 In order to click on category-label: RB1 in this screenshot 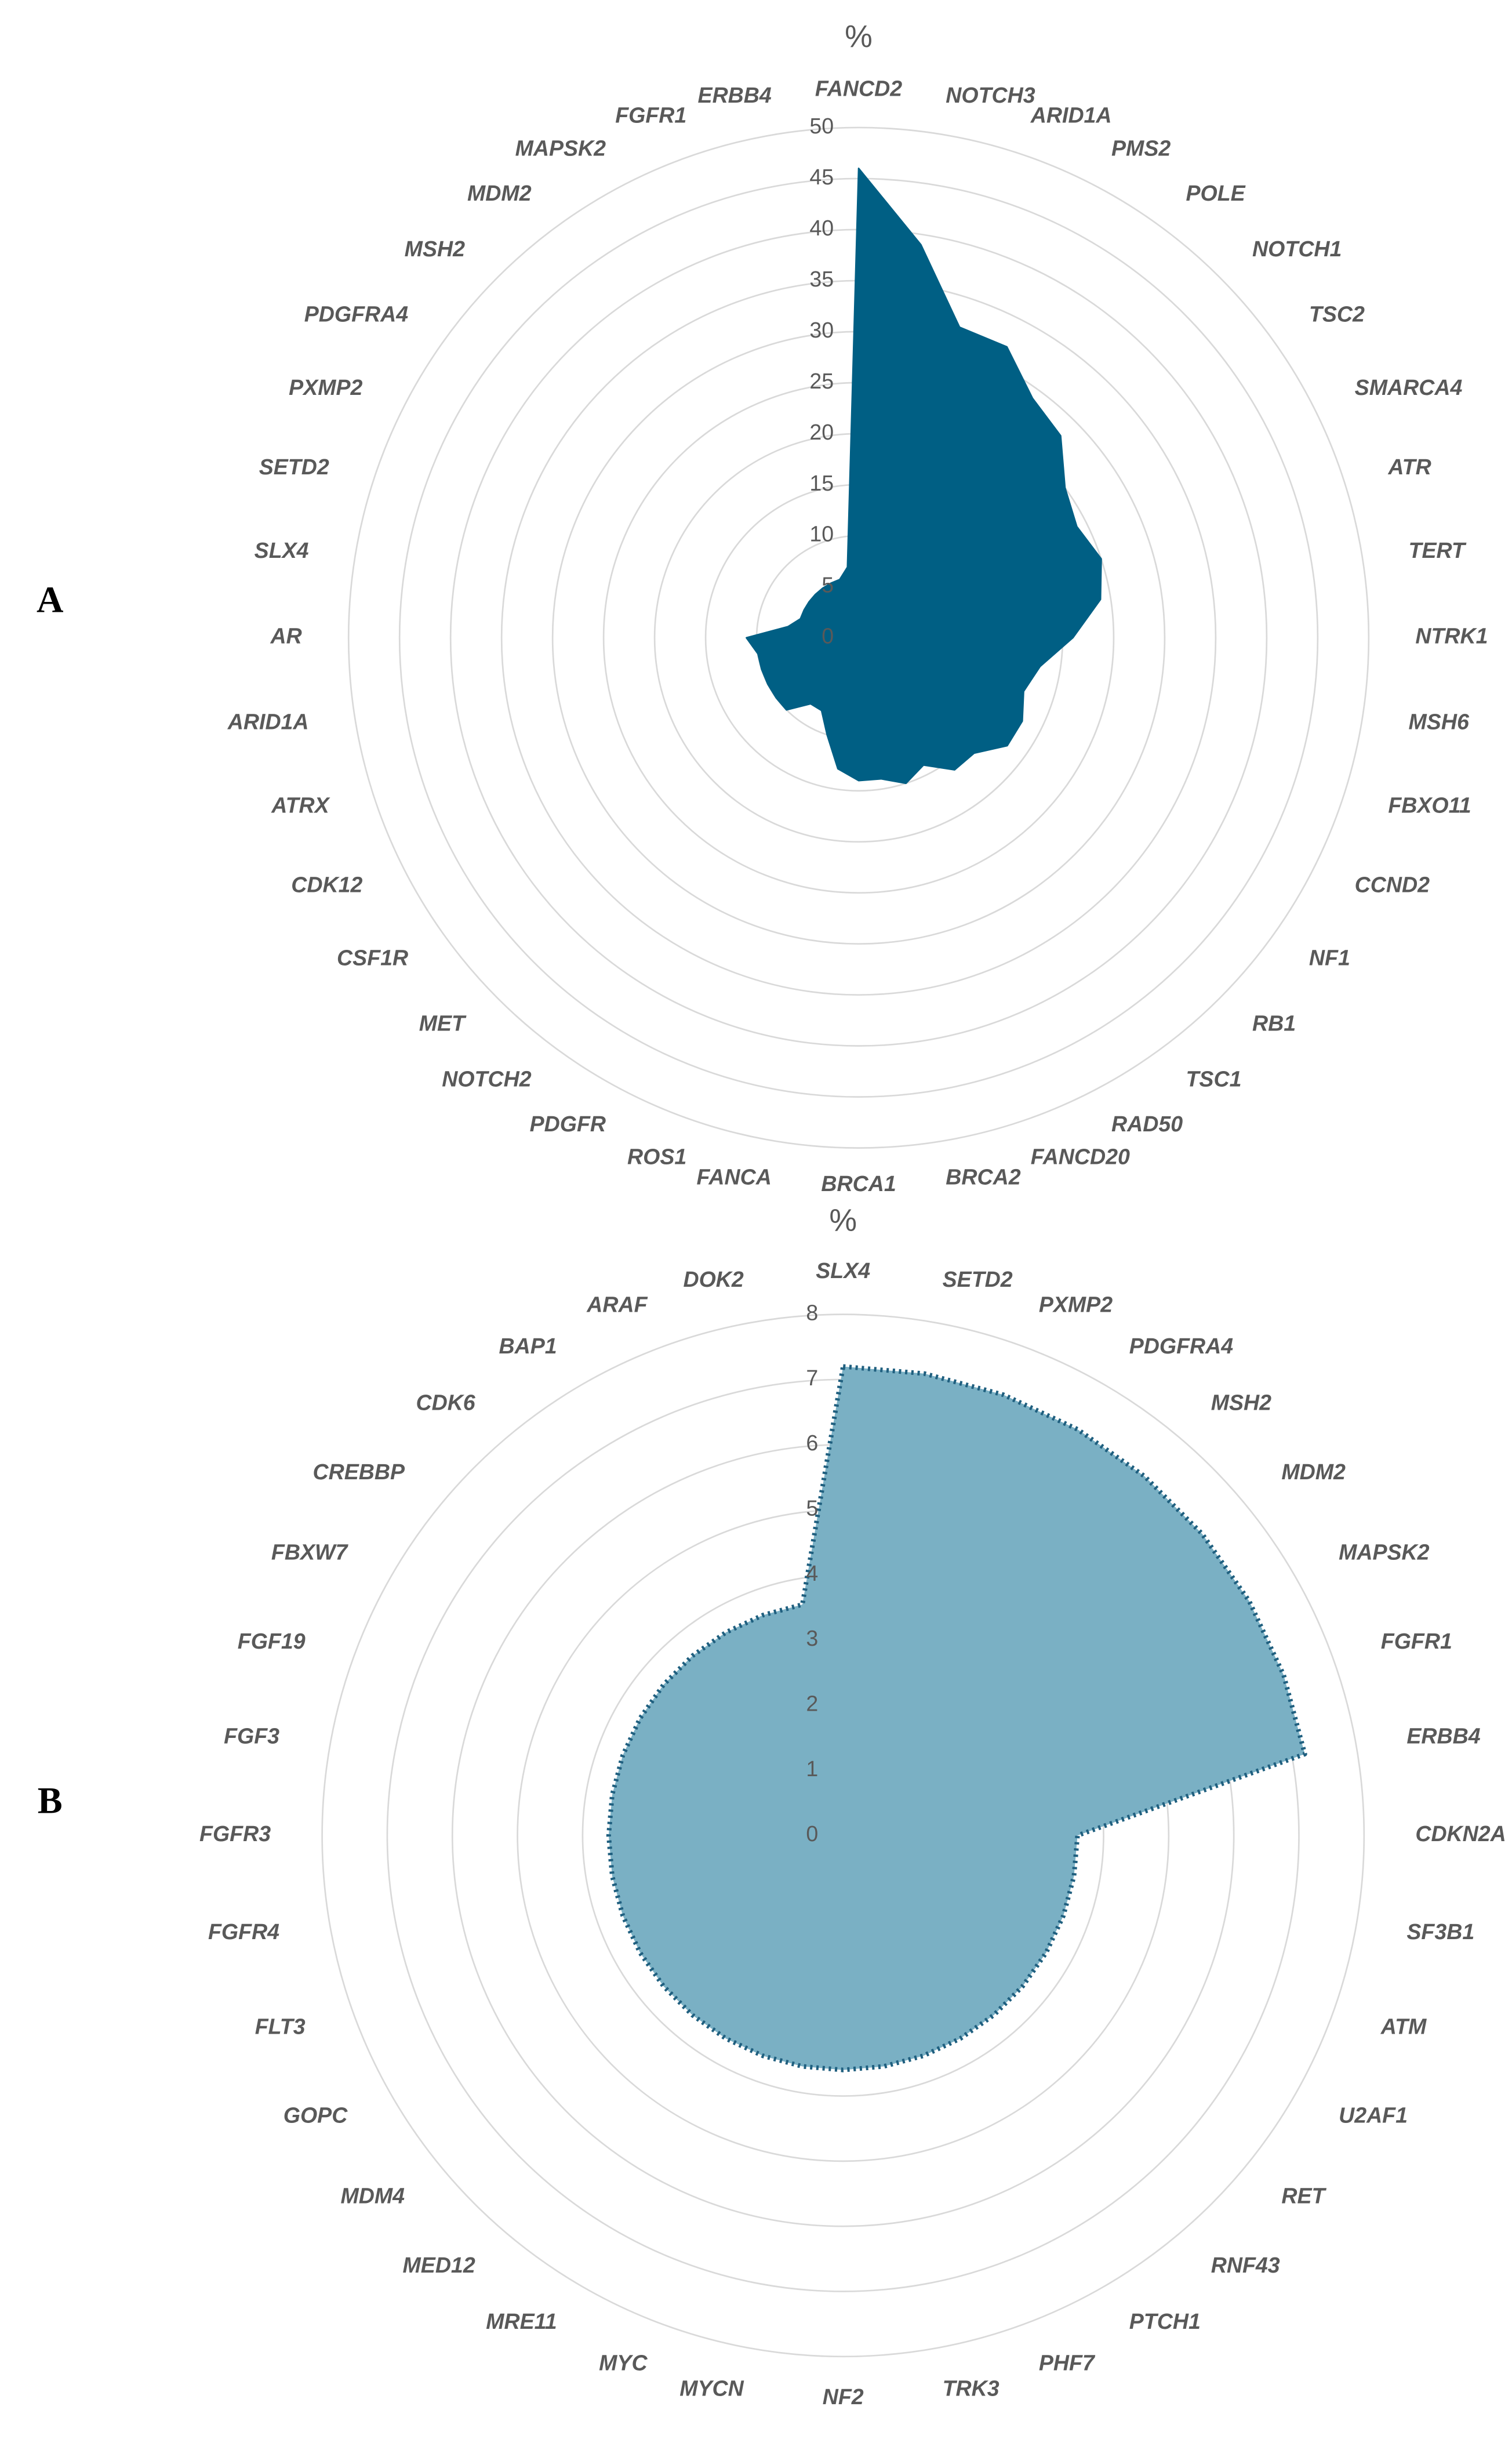, I will do `click(1274, 1023)`.